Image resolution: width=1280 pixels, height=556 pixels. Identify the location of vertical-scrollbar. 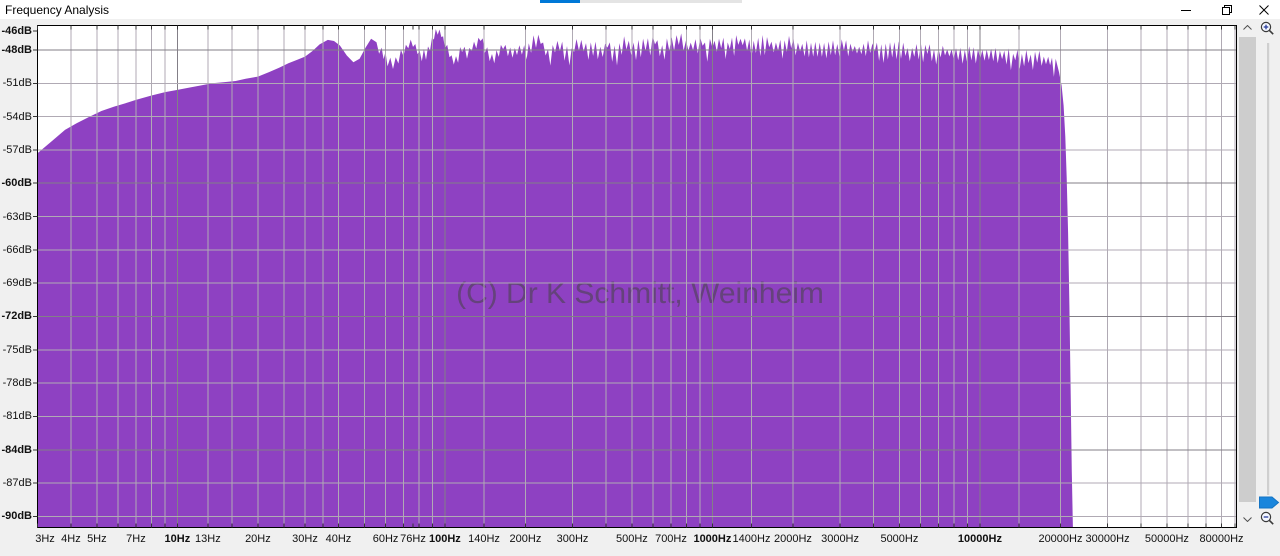
(1247, 273).